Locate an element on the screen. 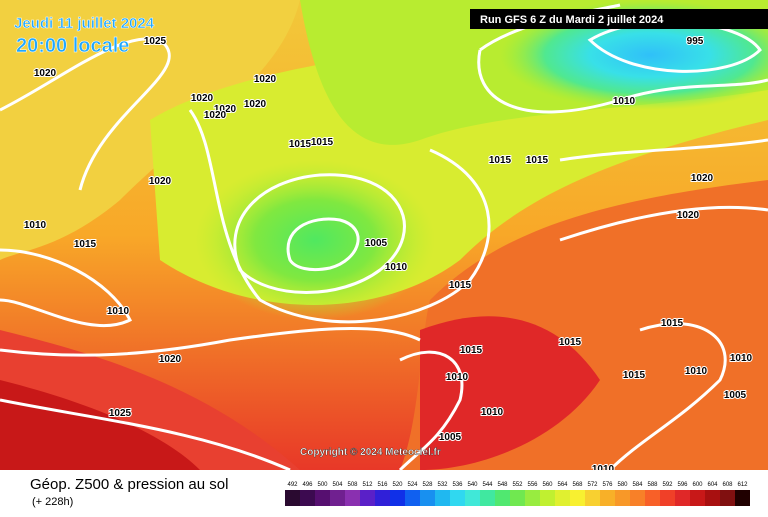 The width and height of the screenshot is (768, 517). legend-tick: 520 is located at coordinates (397, 485).